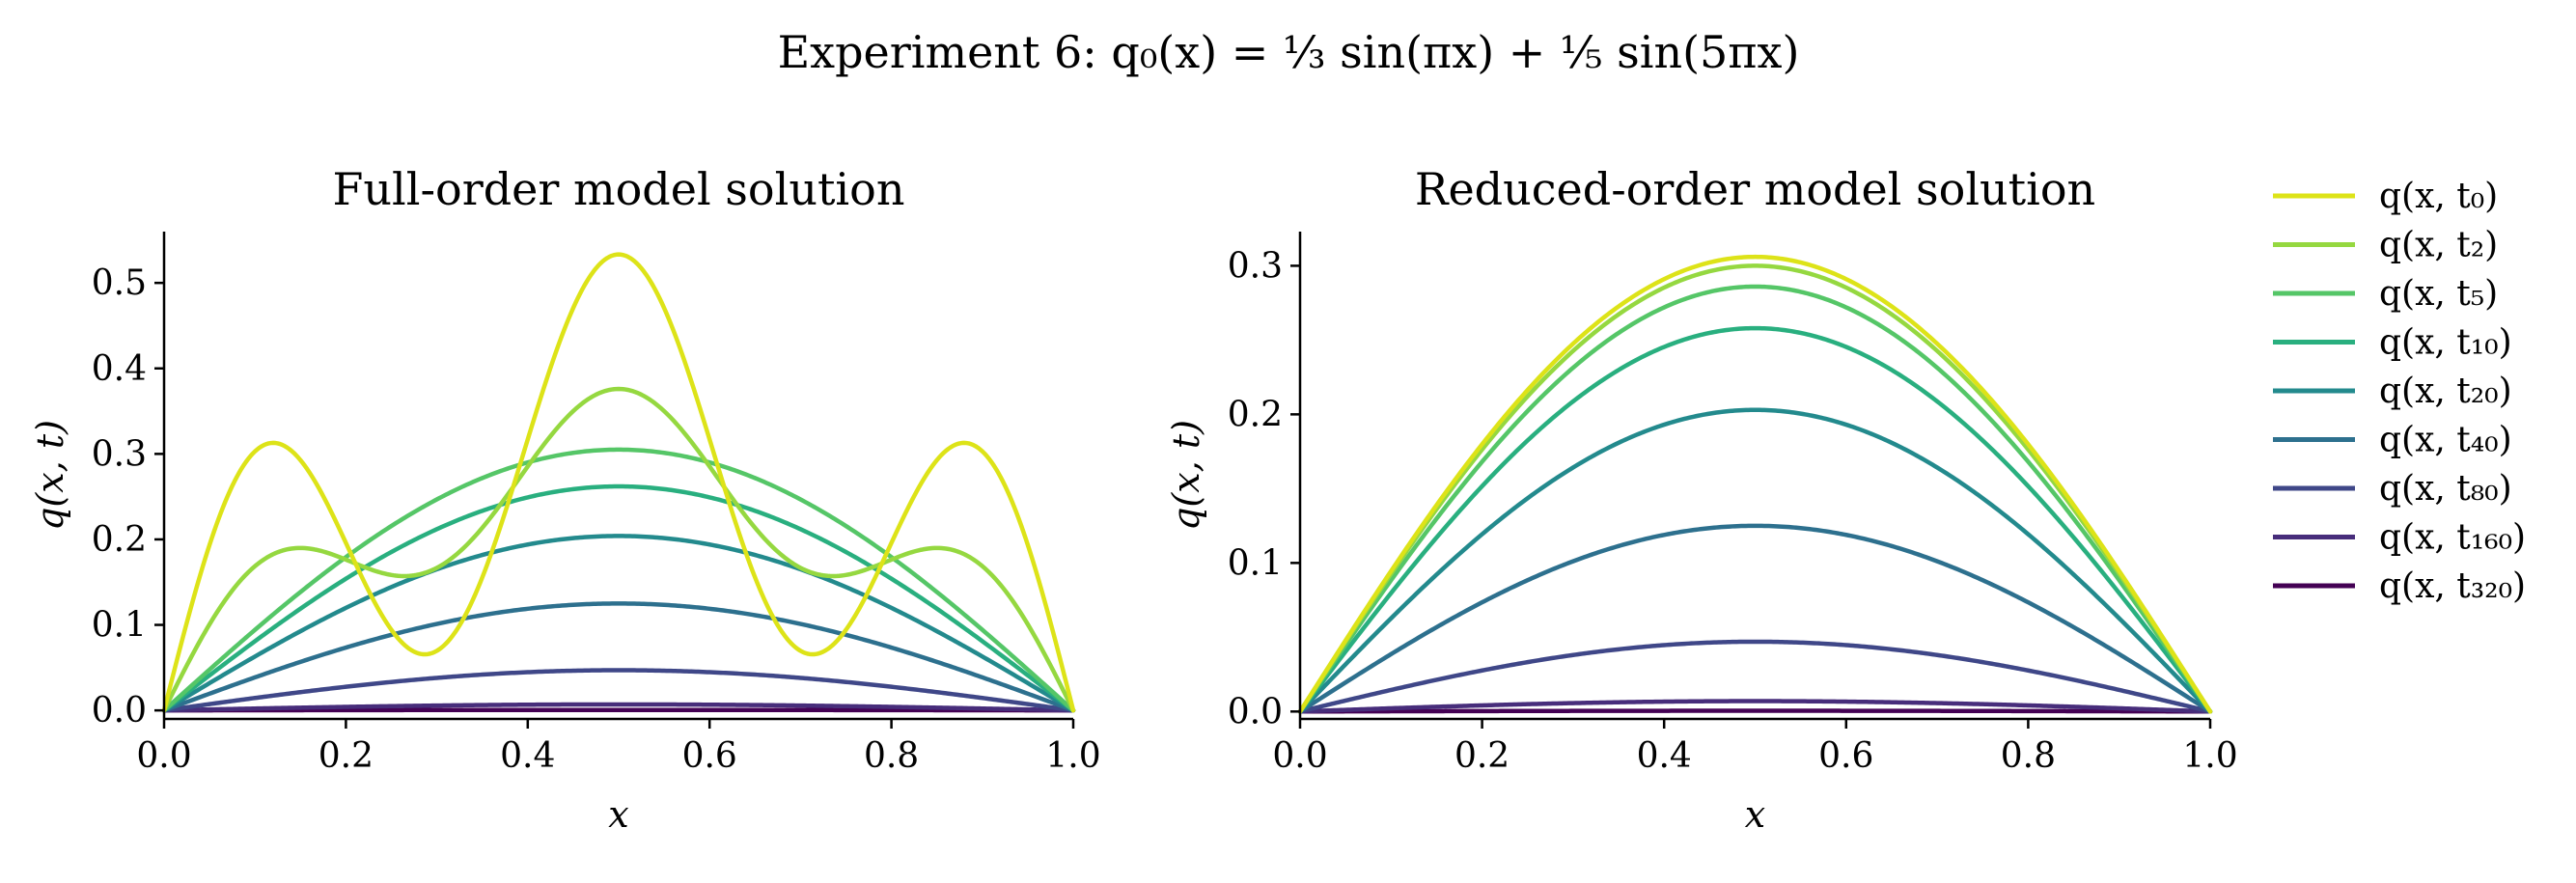  What do you see at coordinates (2028, 756) in the screenshot?
I see `reduced-order-x-tick-label: 0.8` at bounding box center [2028, 756].